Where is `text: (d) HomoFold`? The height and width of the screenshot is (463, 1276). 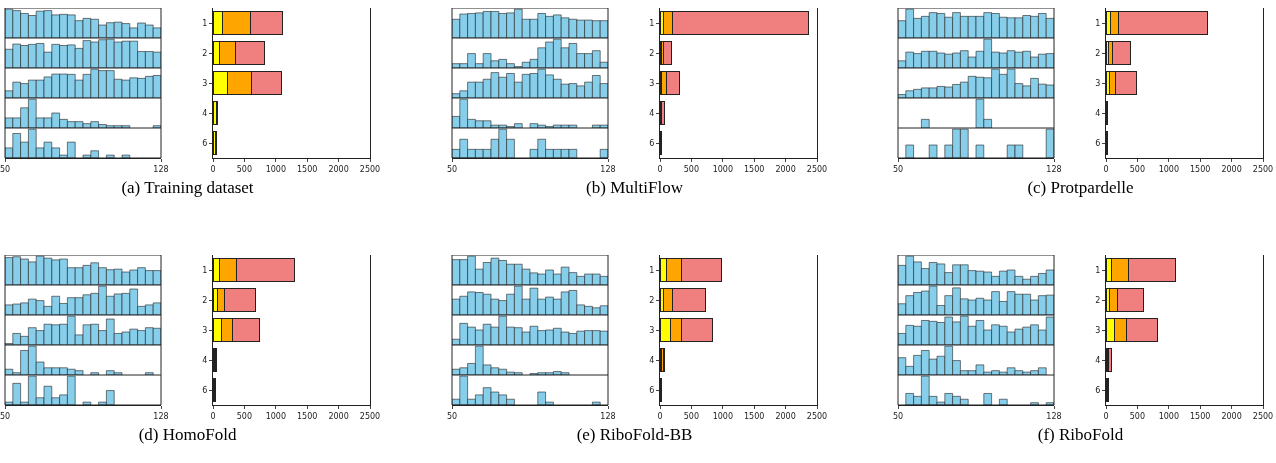
text: (d) HomoFold is located at coordinates (187, 435).